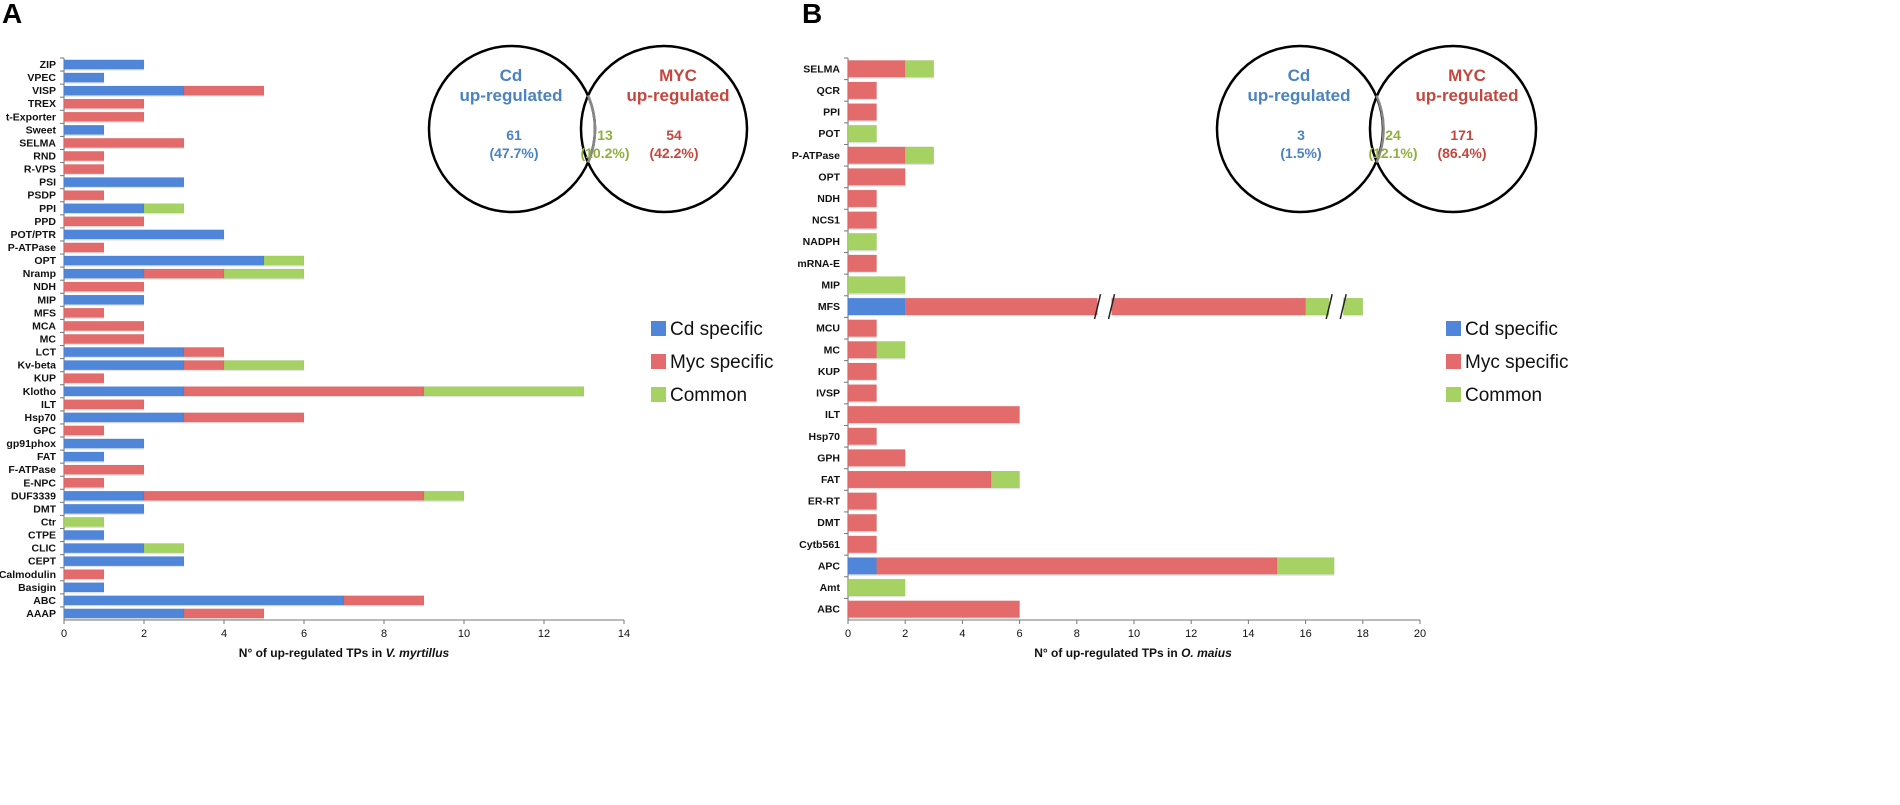 The image size is (1900, 805). Describe the element at coordinates (48, 522) in the screenshot. I see `category-label-a-ctr: Ctr` at that location.